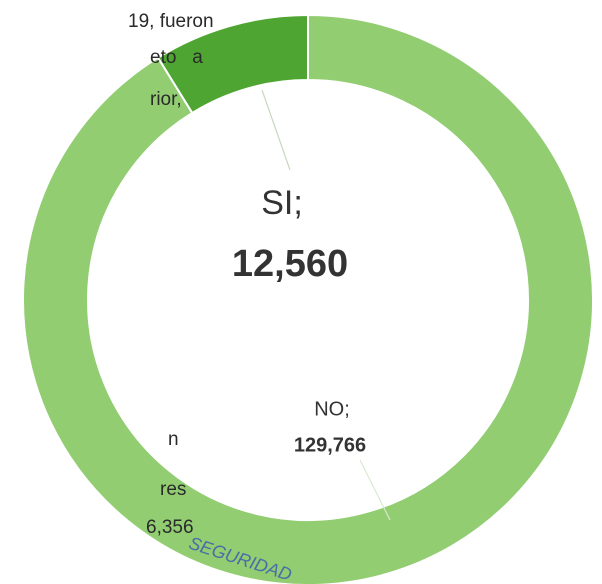 This screenshot has width=602, height=584. Describe the element at coordinates (176, 57) in the screenshot. I see `text-fragment: eto a` at that location.